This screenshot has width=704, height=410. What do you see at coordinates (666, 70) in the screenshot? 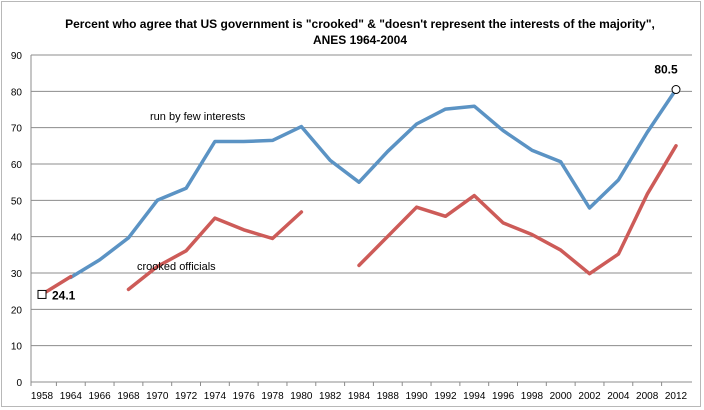
I see `end-value-label: 80.5` at bounding box center [666, 70].